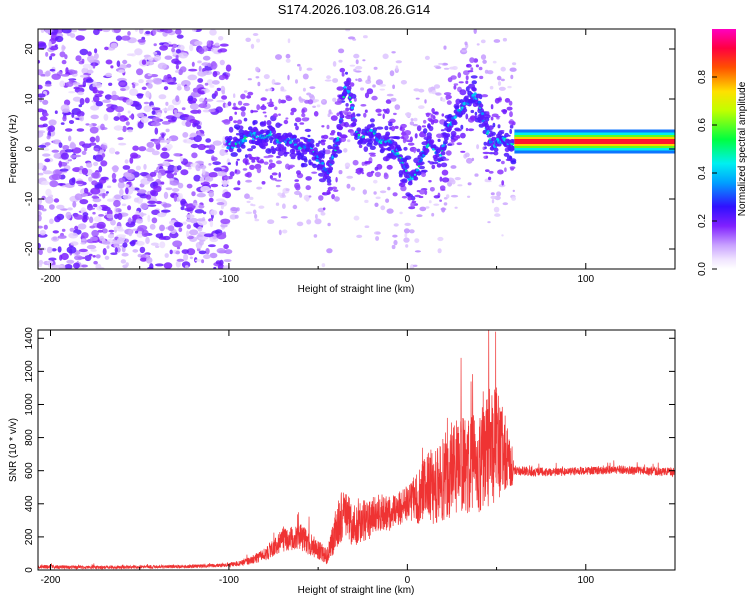 This screenshot has height=600, width=750. Describe the element at coordinates (724, 149) in the screenshot. I see `colorbar-gradient` at that location.